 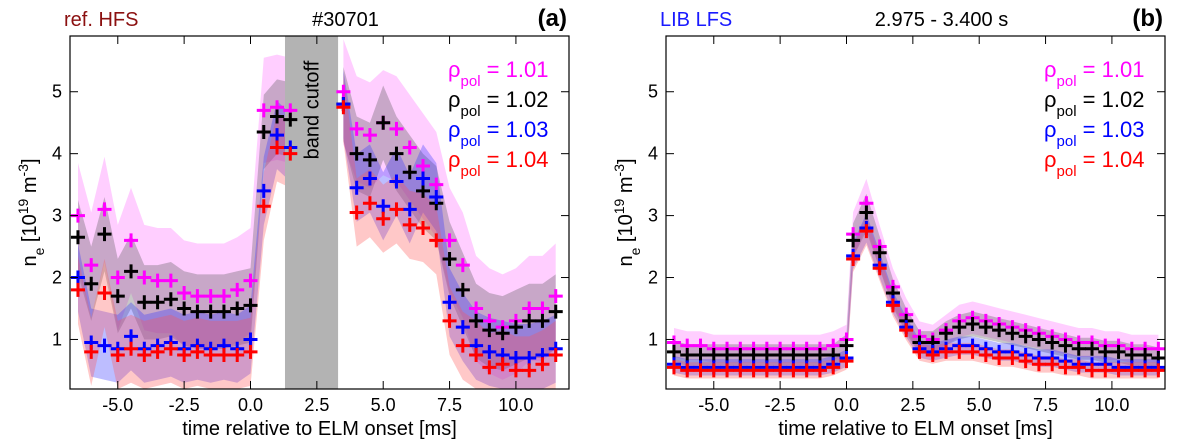 What do you see at coordinates (184, 405) in the screenshot?
I see `x-tick-label: -2.5` at bounding box center [184, 405].